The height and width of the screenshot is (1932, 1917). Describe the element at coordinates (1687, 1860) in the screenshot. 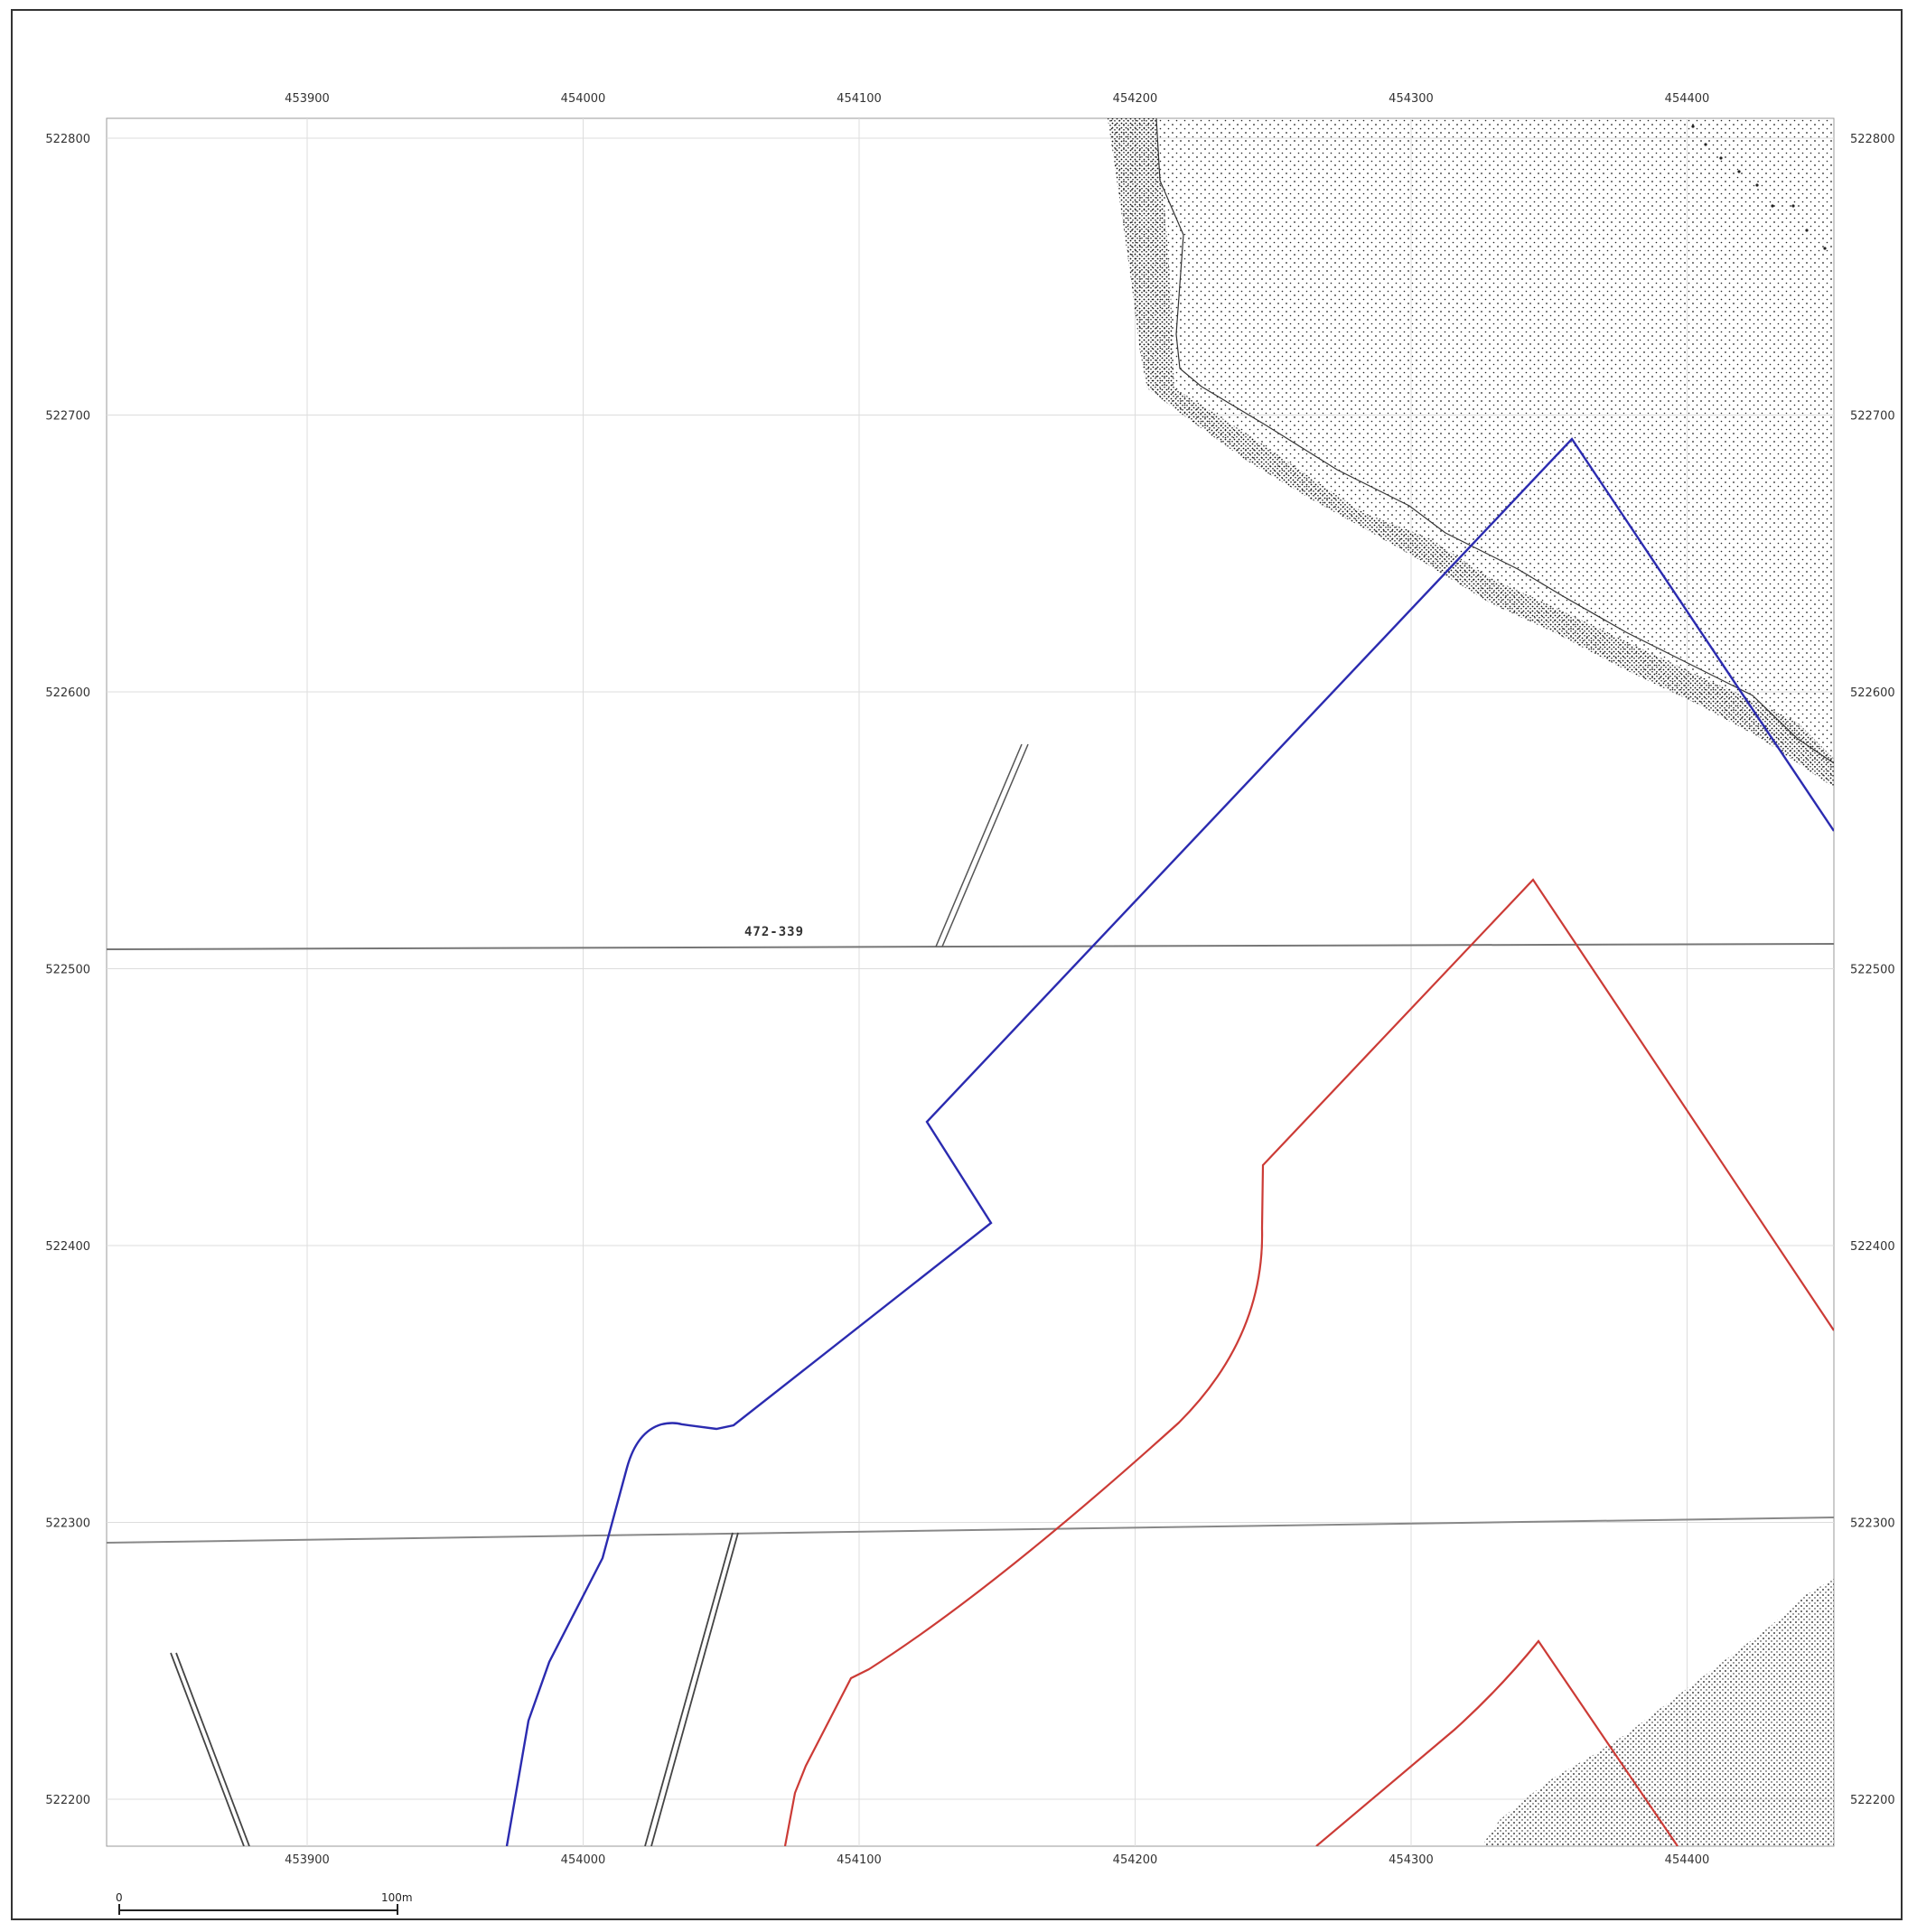

I see `x-tick-label-bottom: 454400` at that location.